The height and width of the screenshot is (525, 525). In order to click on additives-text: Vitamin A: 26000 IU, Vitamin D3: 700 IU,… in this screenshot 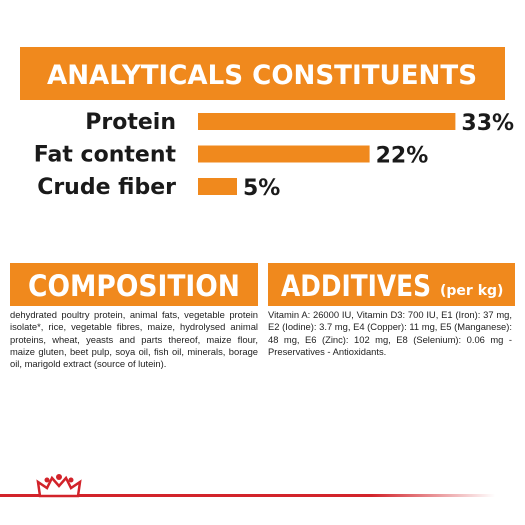, I will do `click(390, 333)`.